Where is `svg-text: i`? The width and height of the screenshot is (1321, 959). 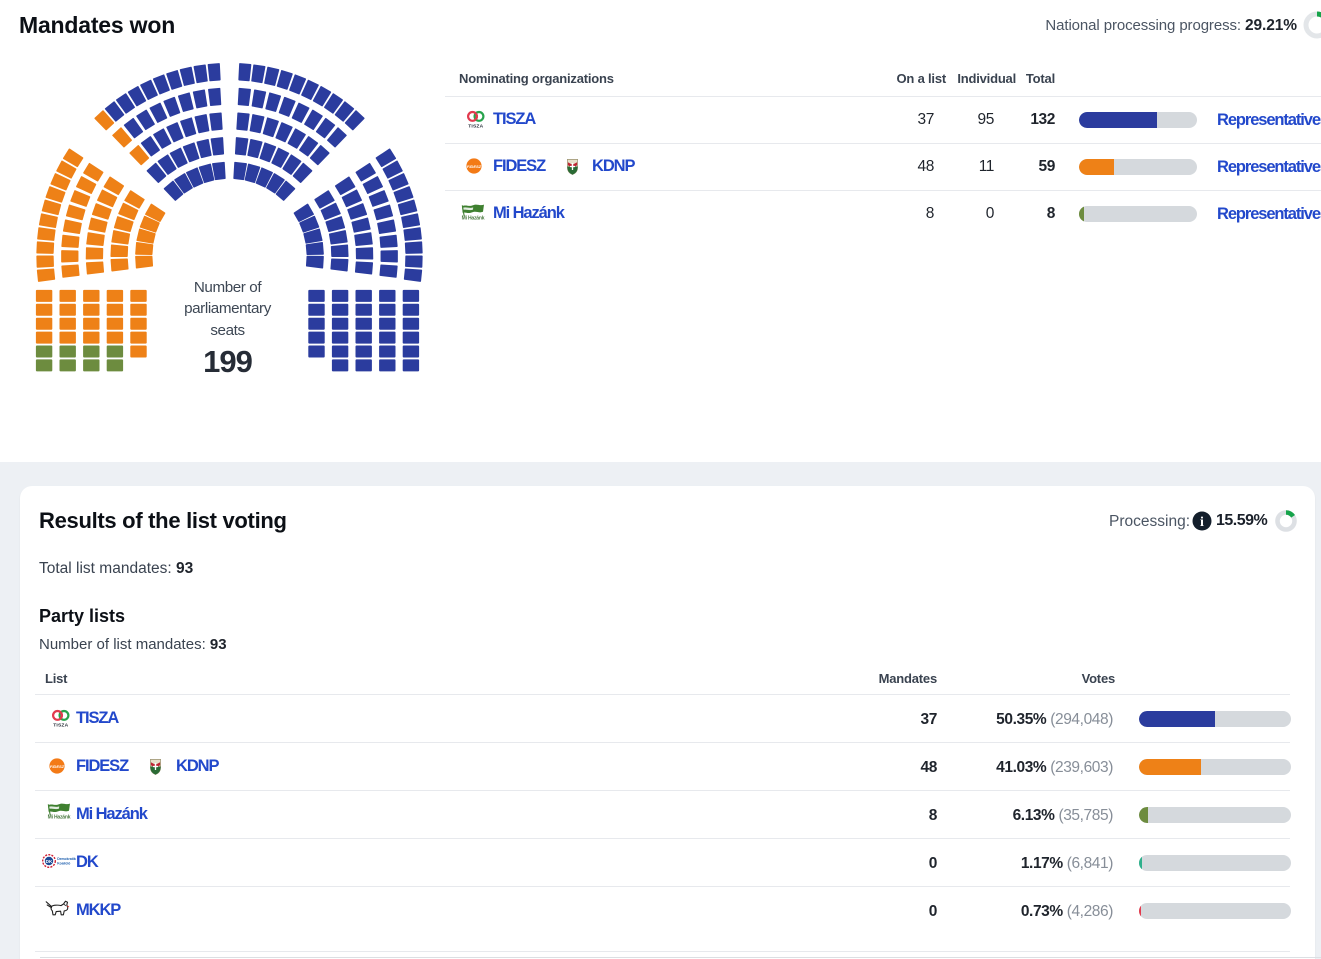
svg-text: i is located at coordinates (1202, 522).